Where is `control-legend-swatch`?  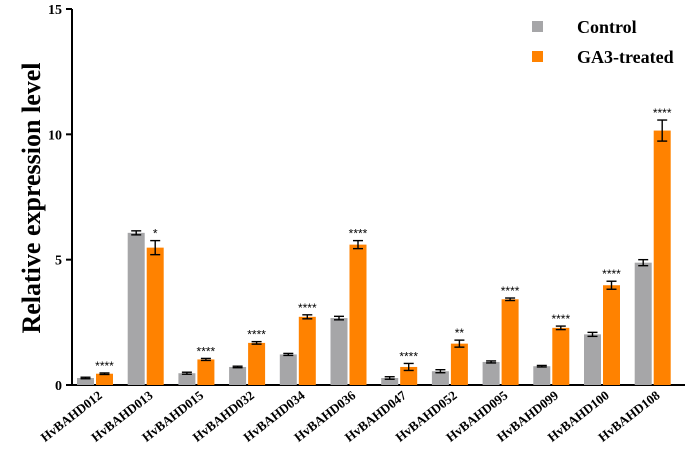 control-legend-swatch is located at coordinates (537, 26).